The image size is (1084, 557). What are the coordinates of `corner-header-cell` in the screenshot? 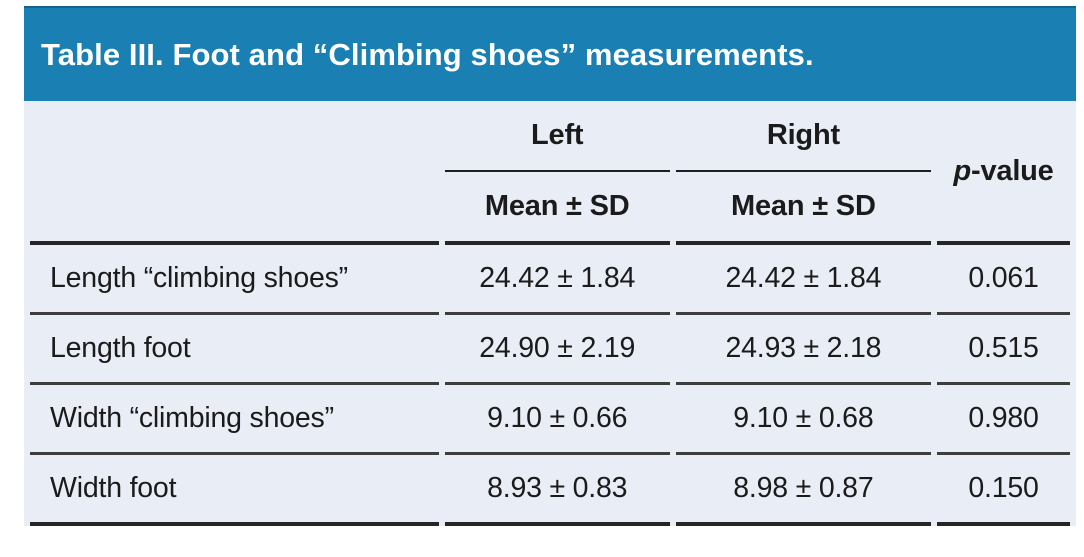 It's located at (234, 173).